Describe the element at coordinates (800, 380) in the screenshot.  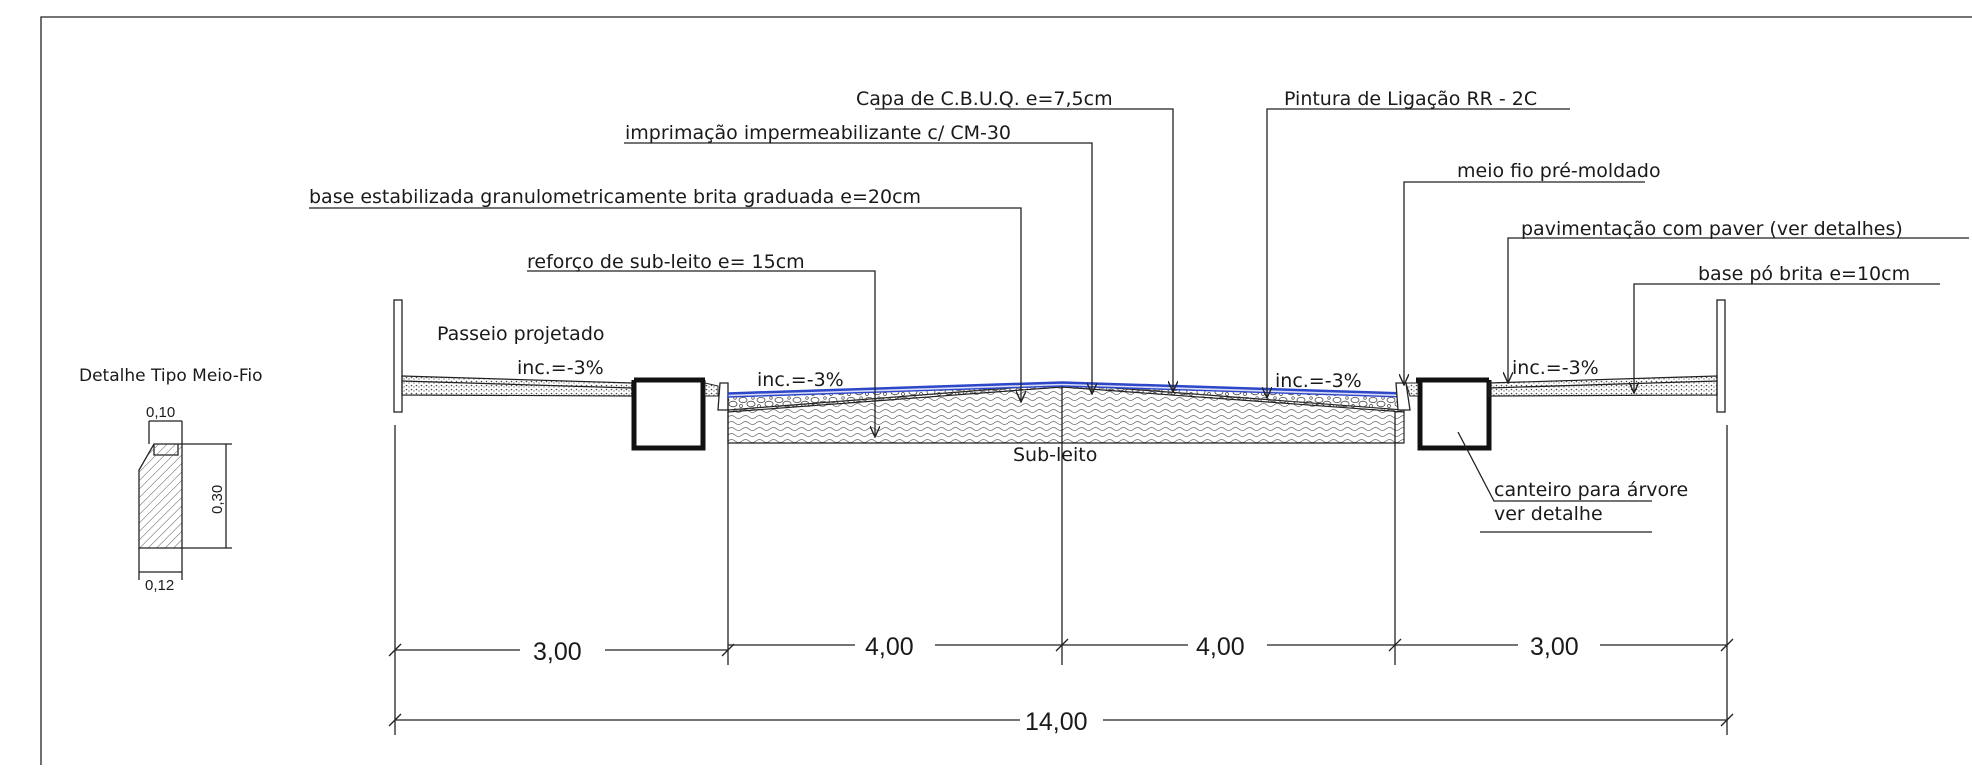
I see `label-inc-left-road: inc.=-3%` at that location.